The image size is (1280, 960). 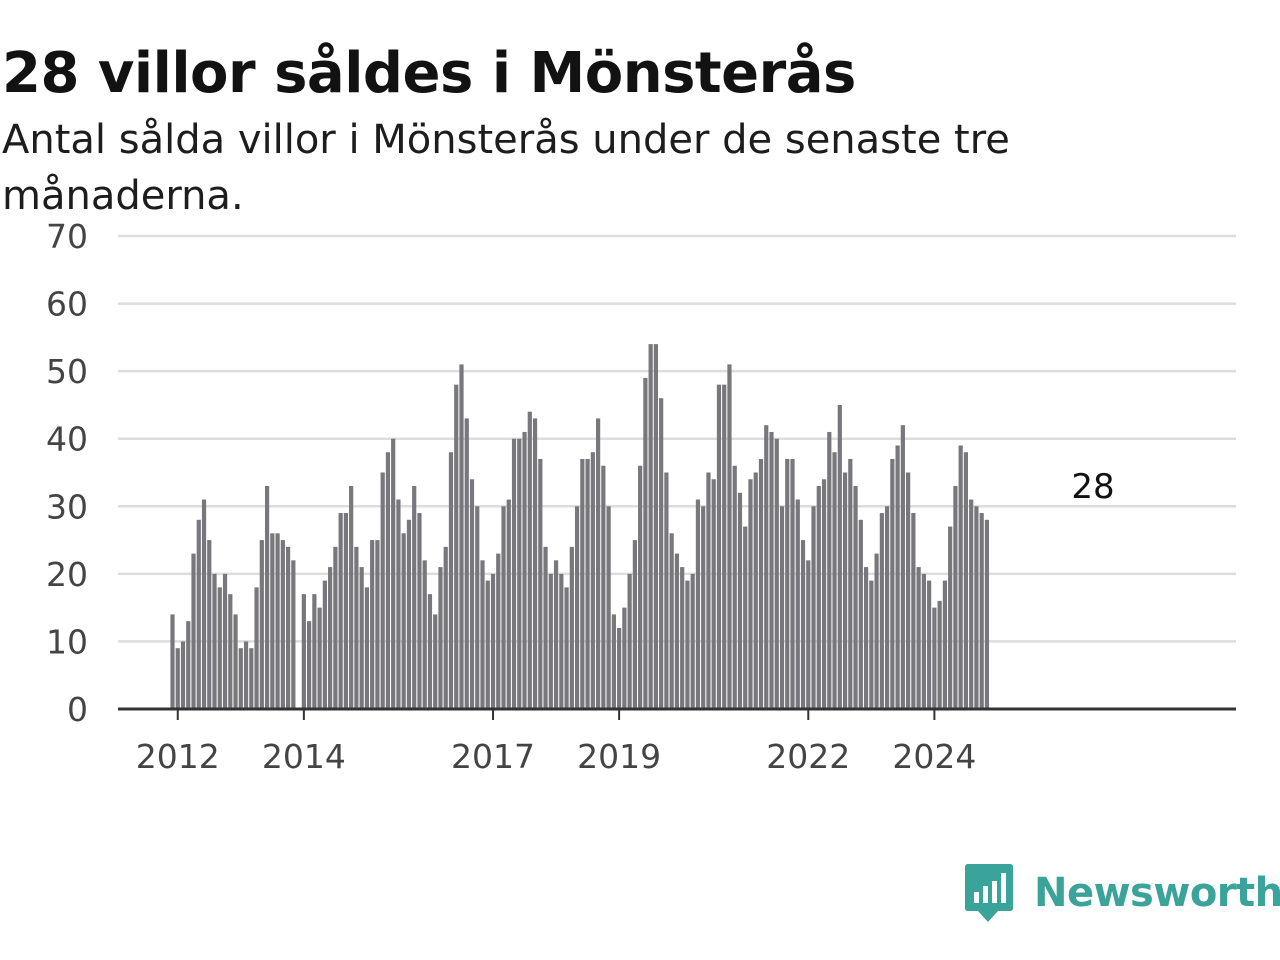 What do you see at coordinates (1093, 486) in the screenshot?
I see `value-labels: 28` at bounding box center [1093, 486].